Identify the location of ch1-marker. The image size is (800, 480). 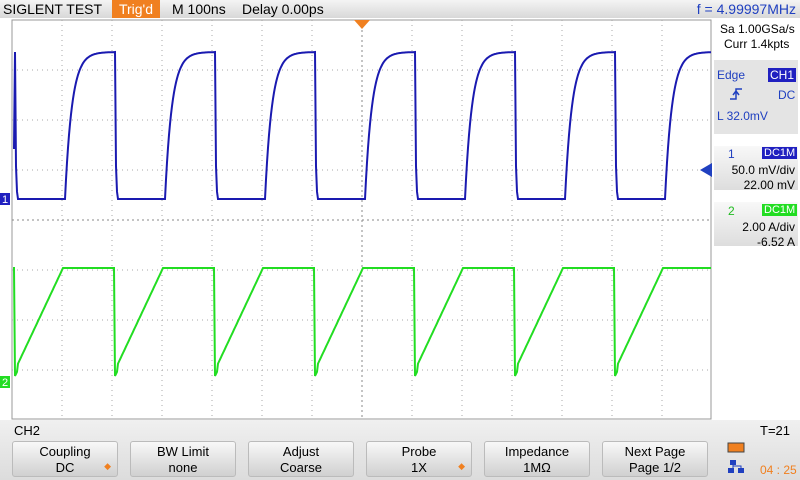
(5, 199).